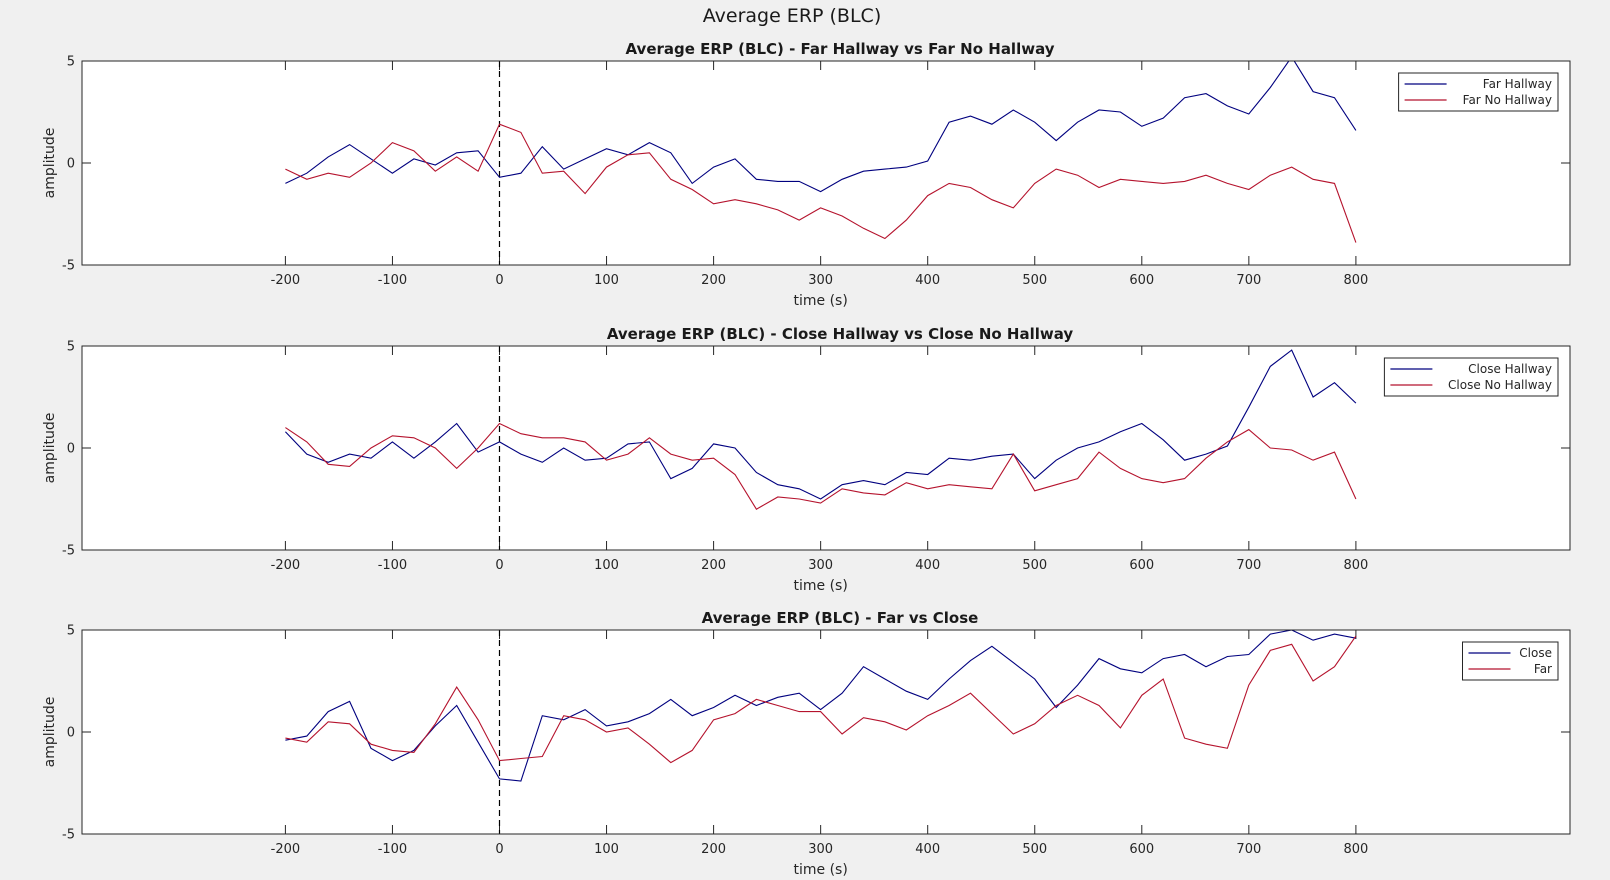 The width and height of the screenshot is (1610, 880). What do you see at coordinates (1510, 369) in the screenshot?
I see `legend-entry-1: Close Hallway` at bounding box center [1510, 369].